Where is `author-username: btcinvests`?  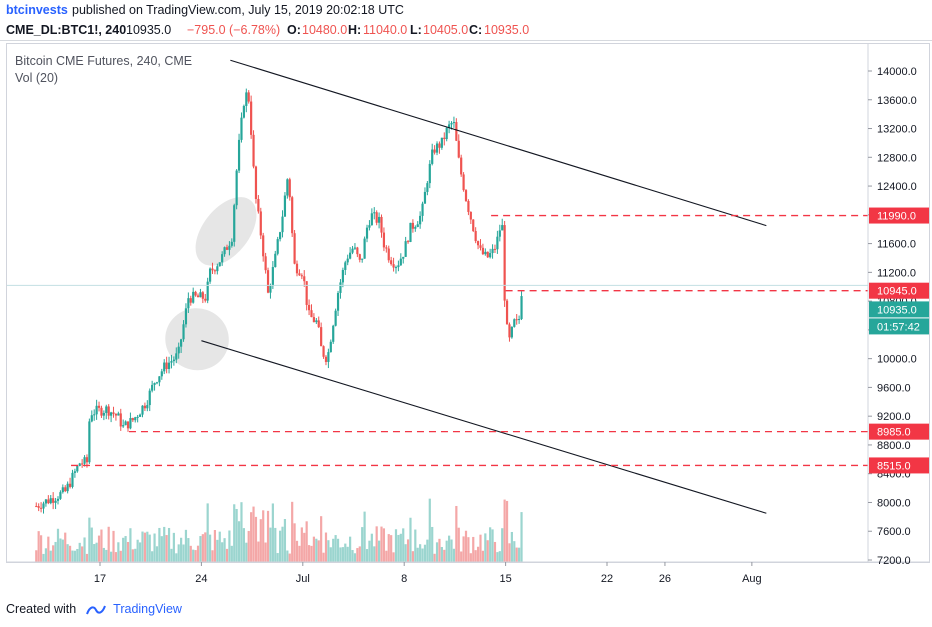
author-username: btcinvests is located at coordinates (37, 10).